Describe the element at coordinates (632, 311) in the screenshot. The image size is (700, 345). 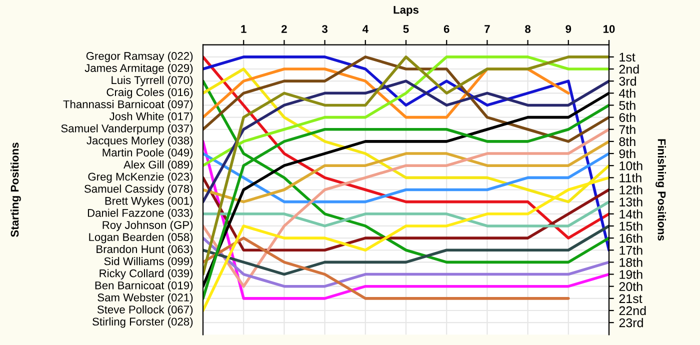
I see `y-tick-label: 22nd` at that location.